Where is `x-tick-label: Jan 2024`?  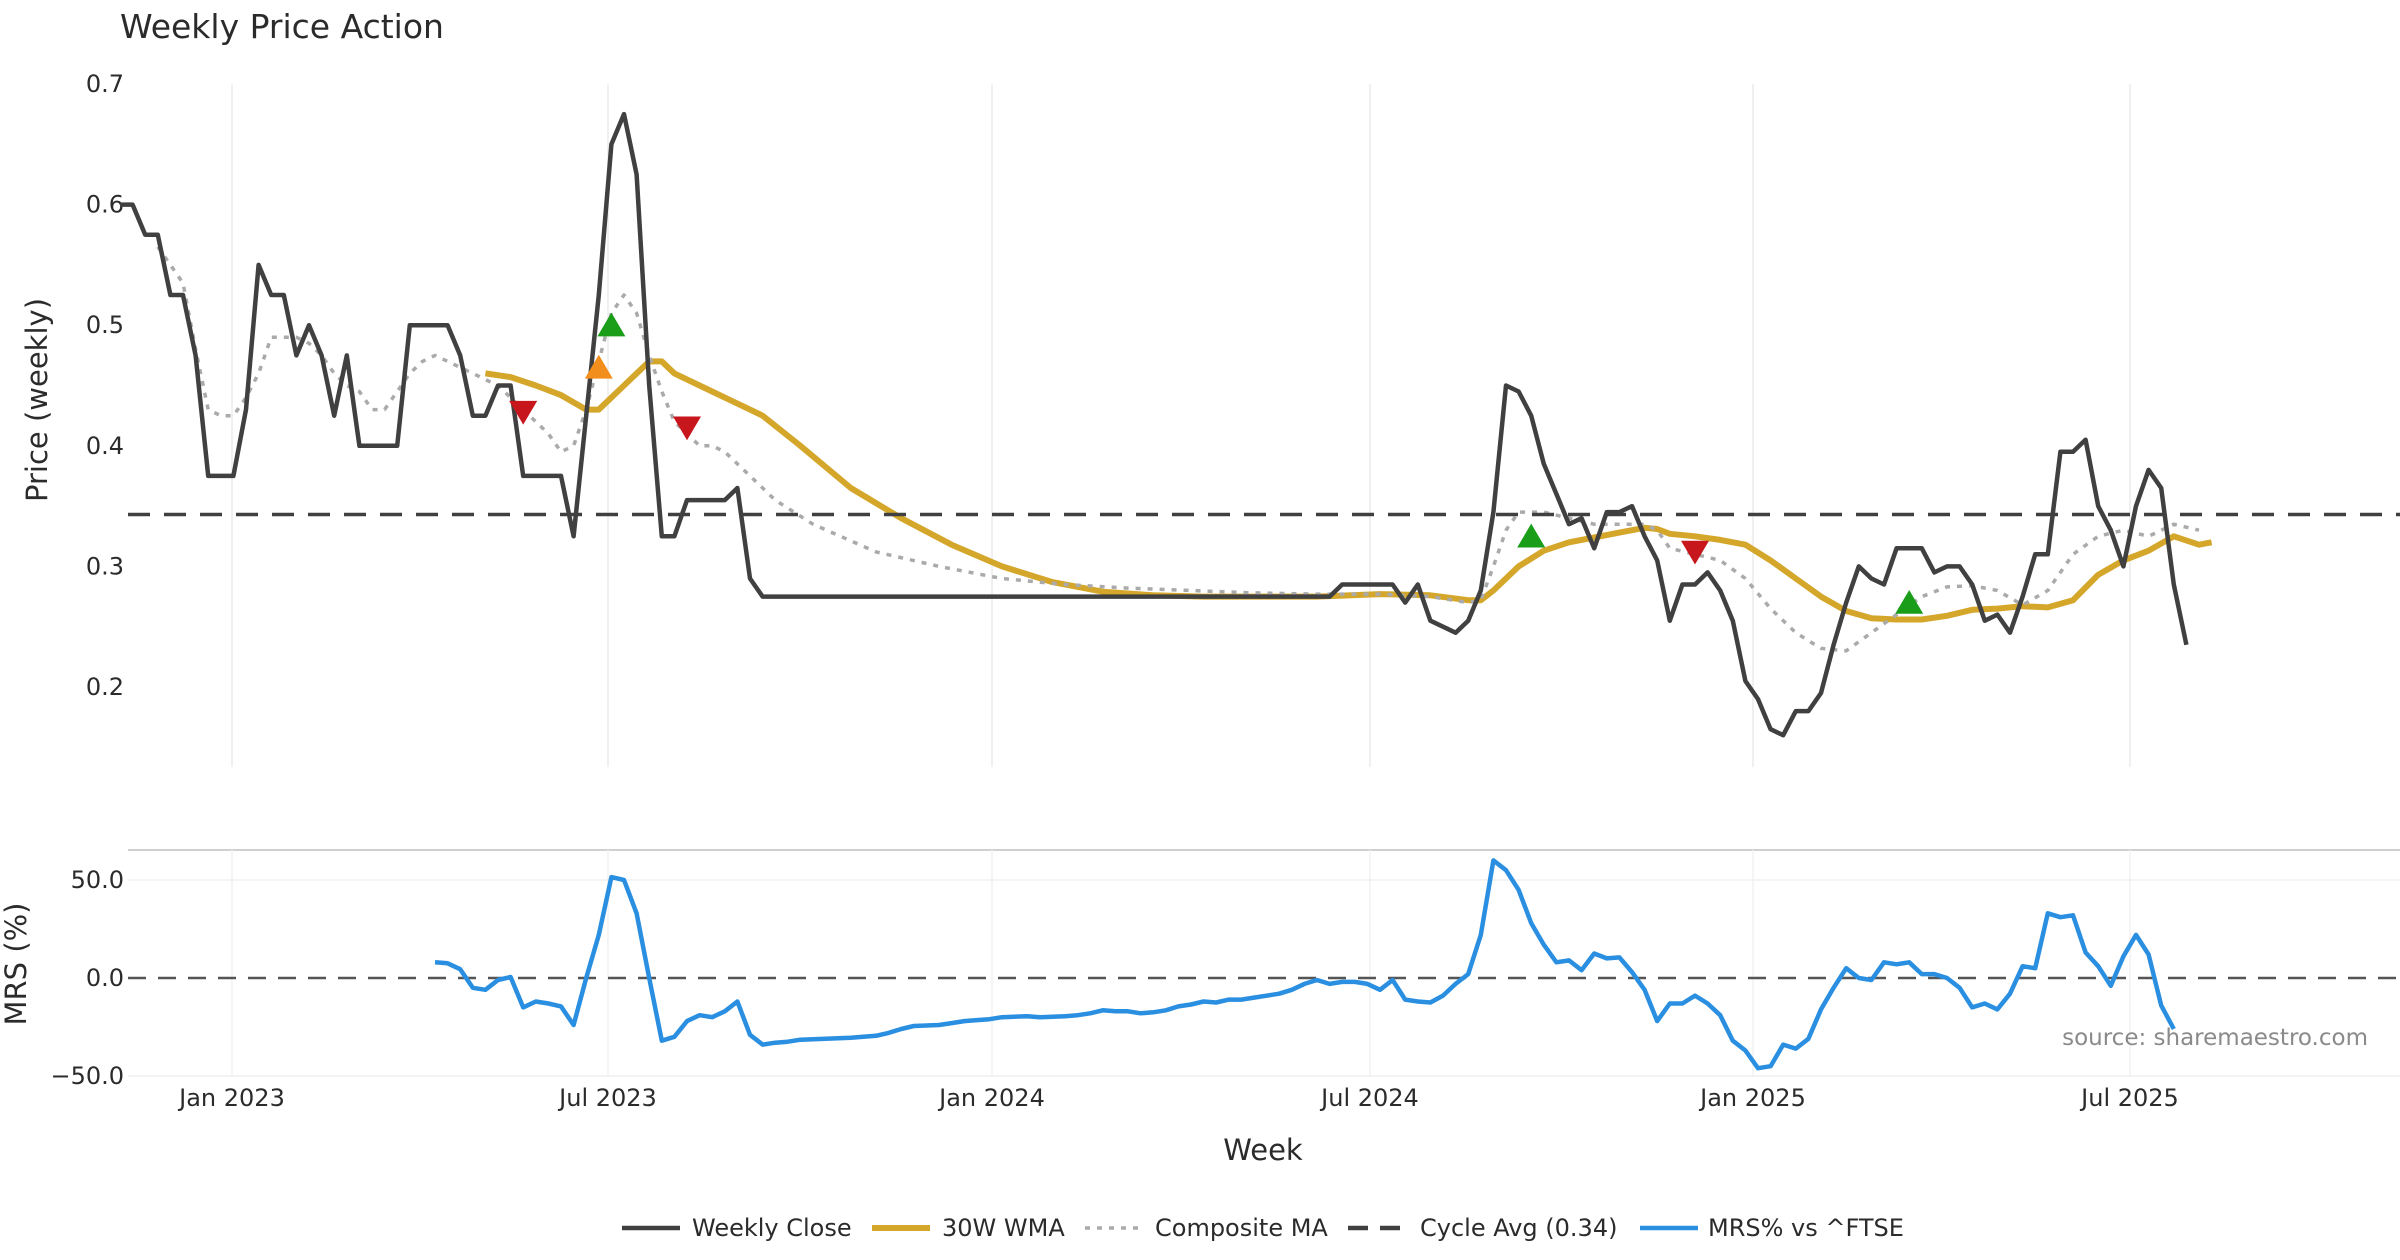 x-tick-label: Jan 2024 is located at coordinates (991, 1098).